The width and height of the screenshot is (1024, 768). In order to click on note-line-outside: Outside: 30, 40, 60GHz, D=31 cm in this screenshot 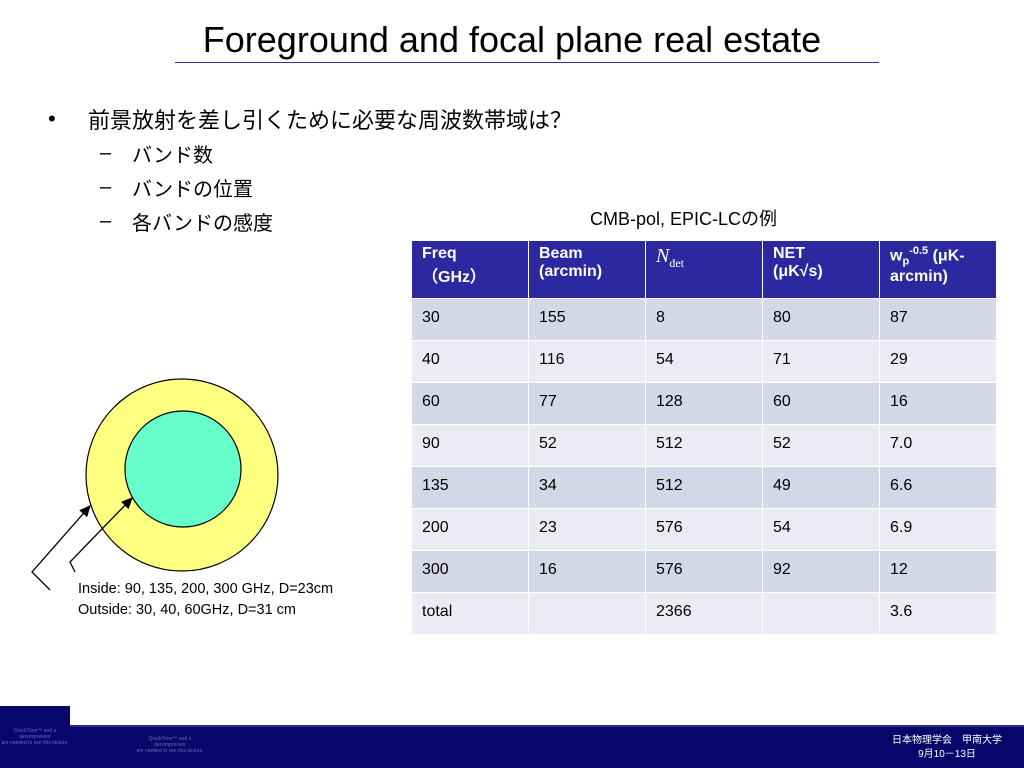, I will do `click(187, 610)`.